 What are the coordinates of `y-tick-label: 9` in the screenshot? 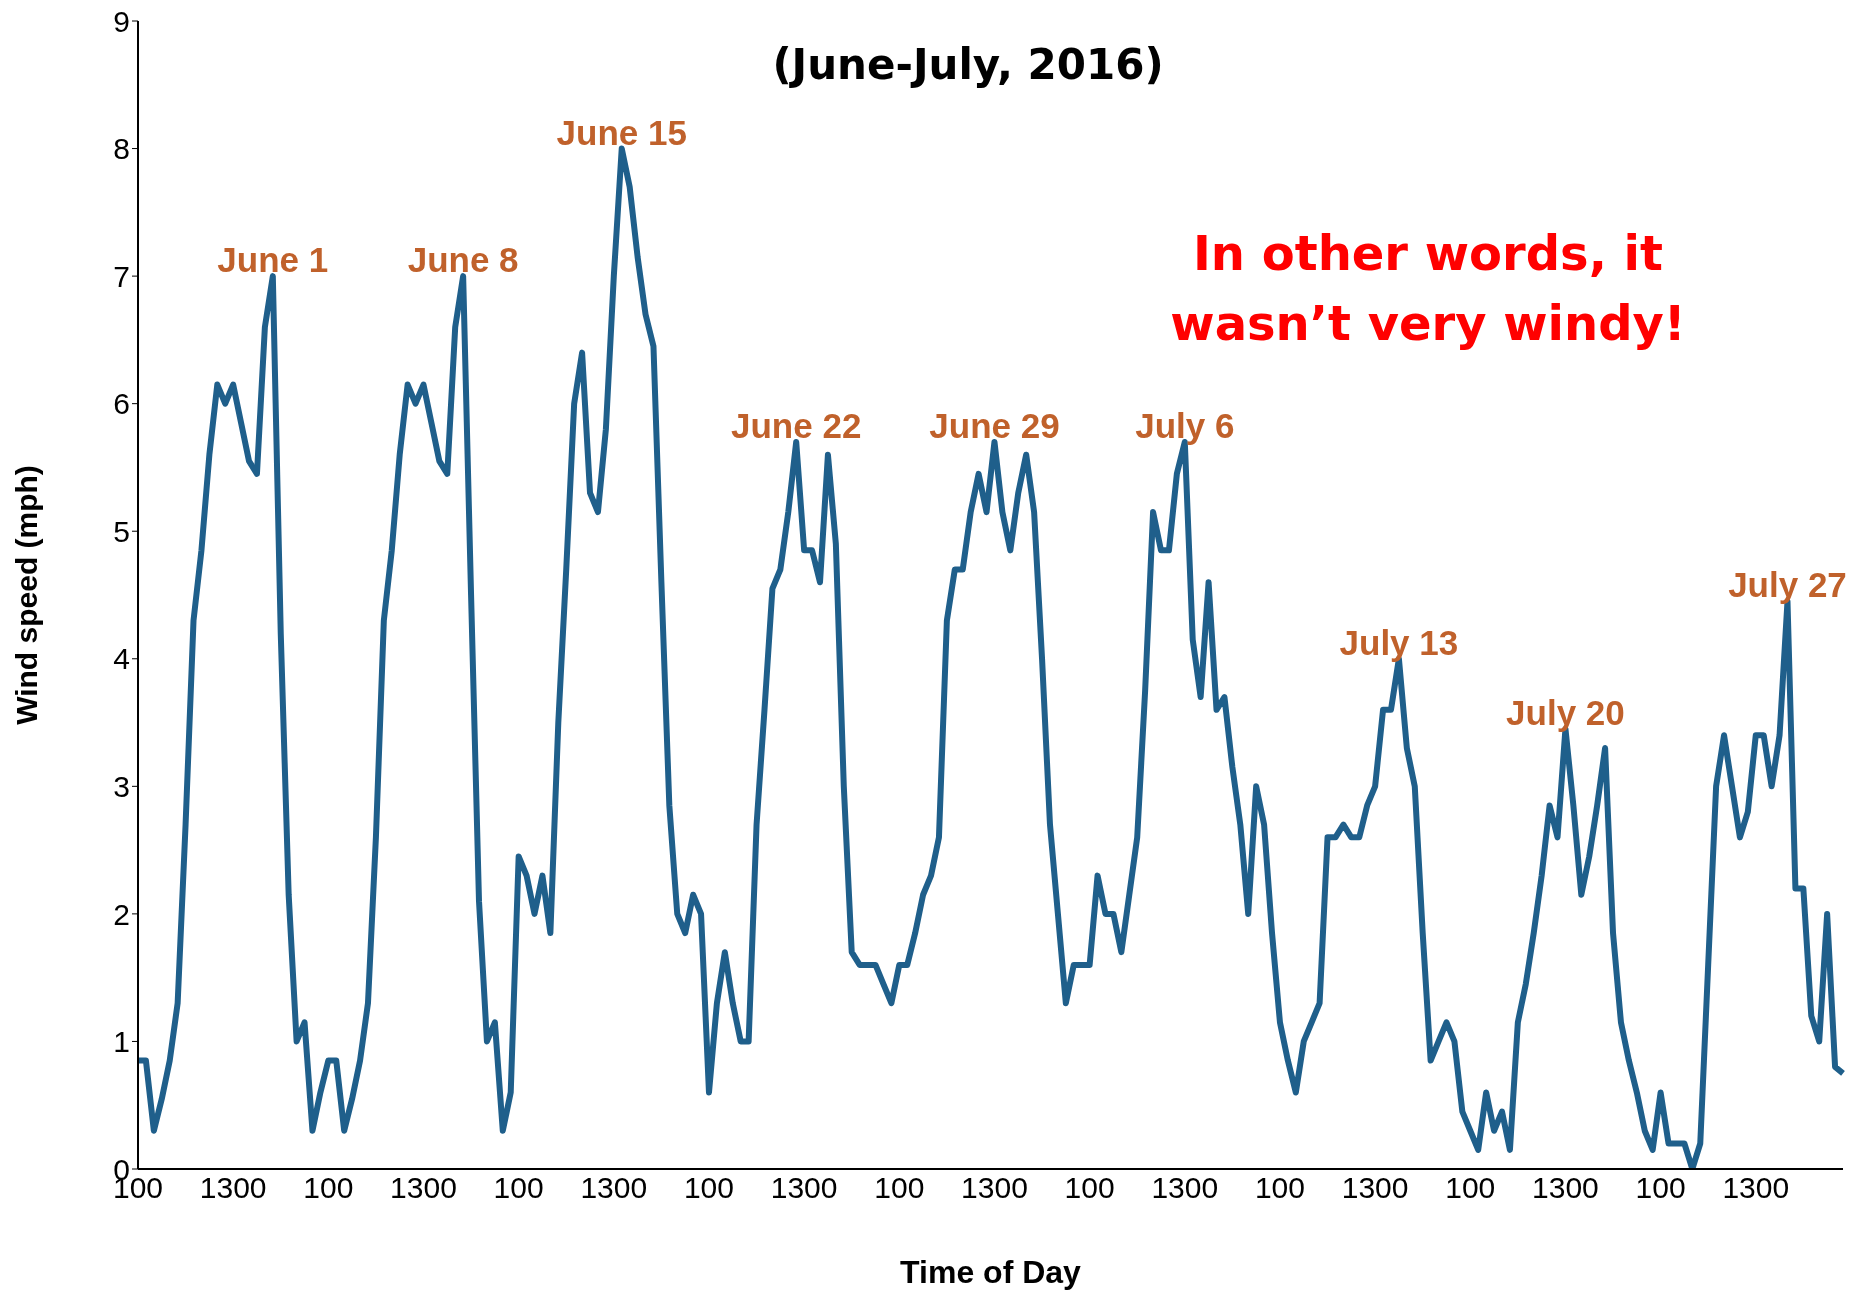 It's located at (121, 21).